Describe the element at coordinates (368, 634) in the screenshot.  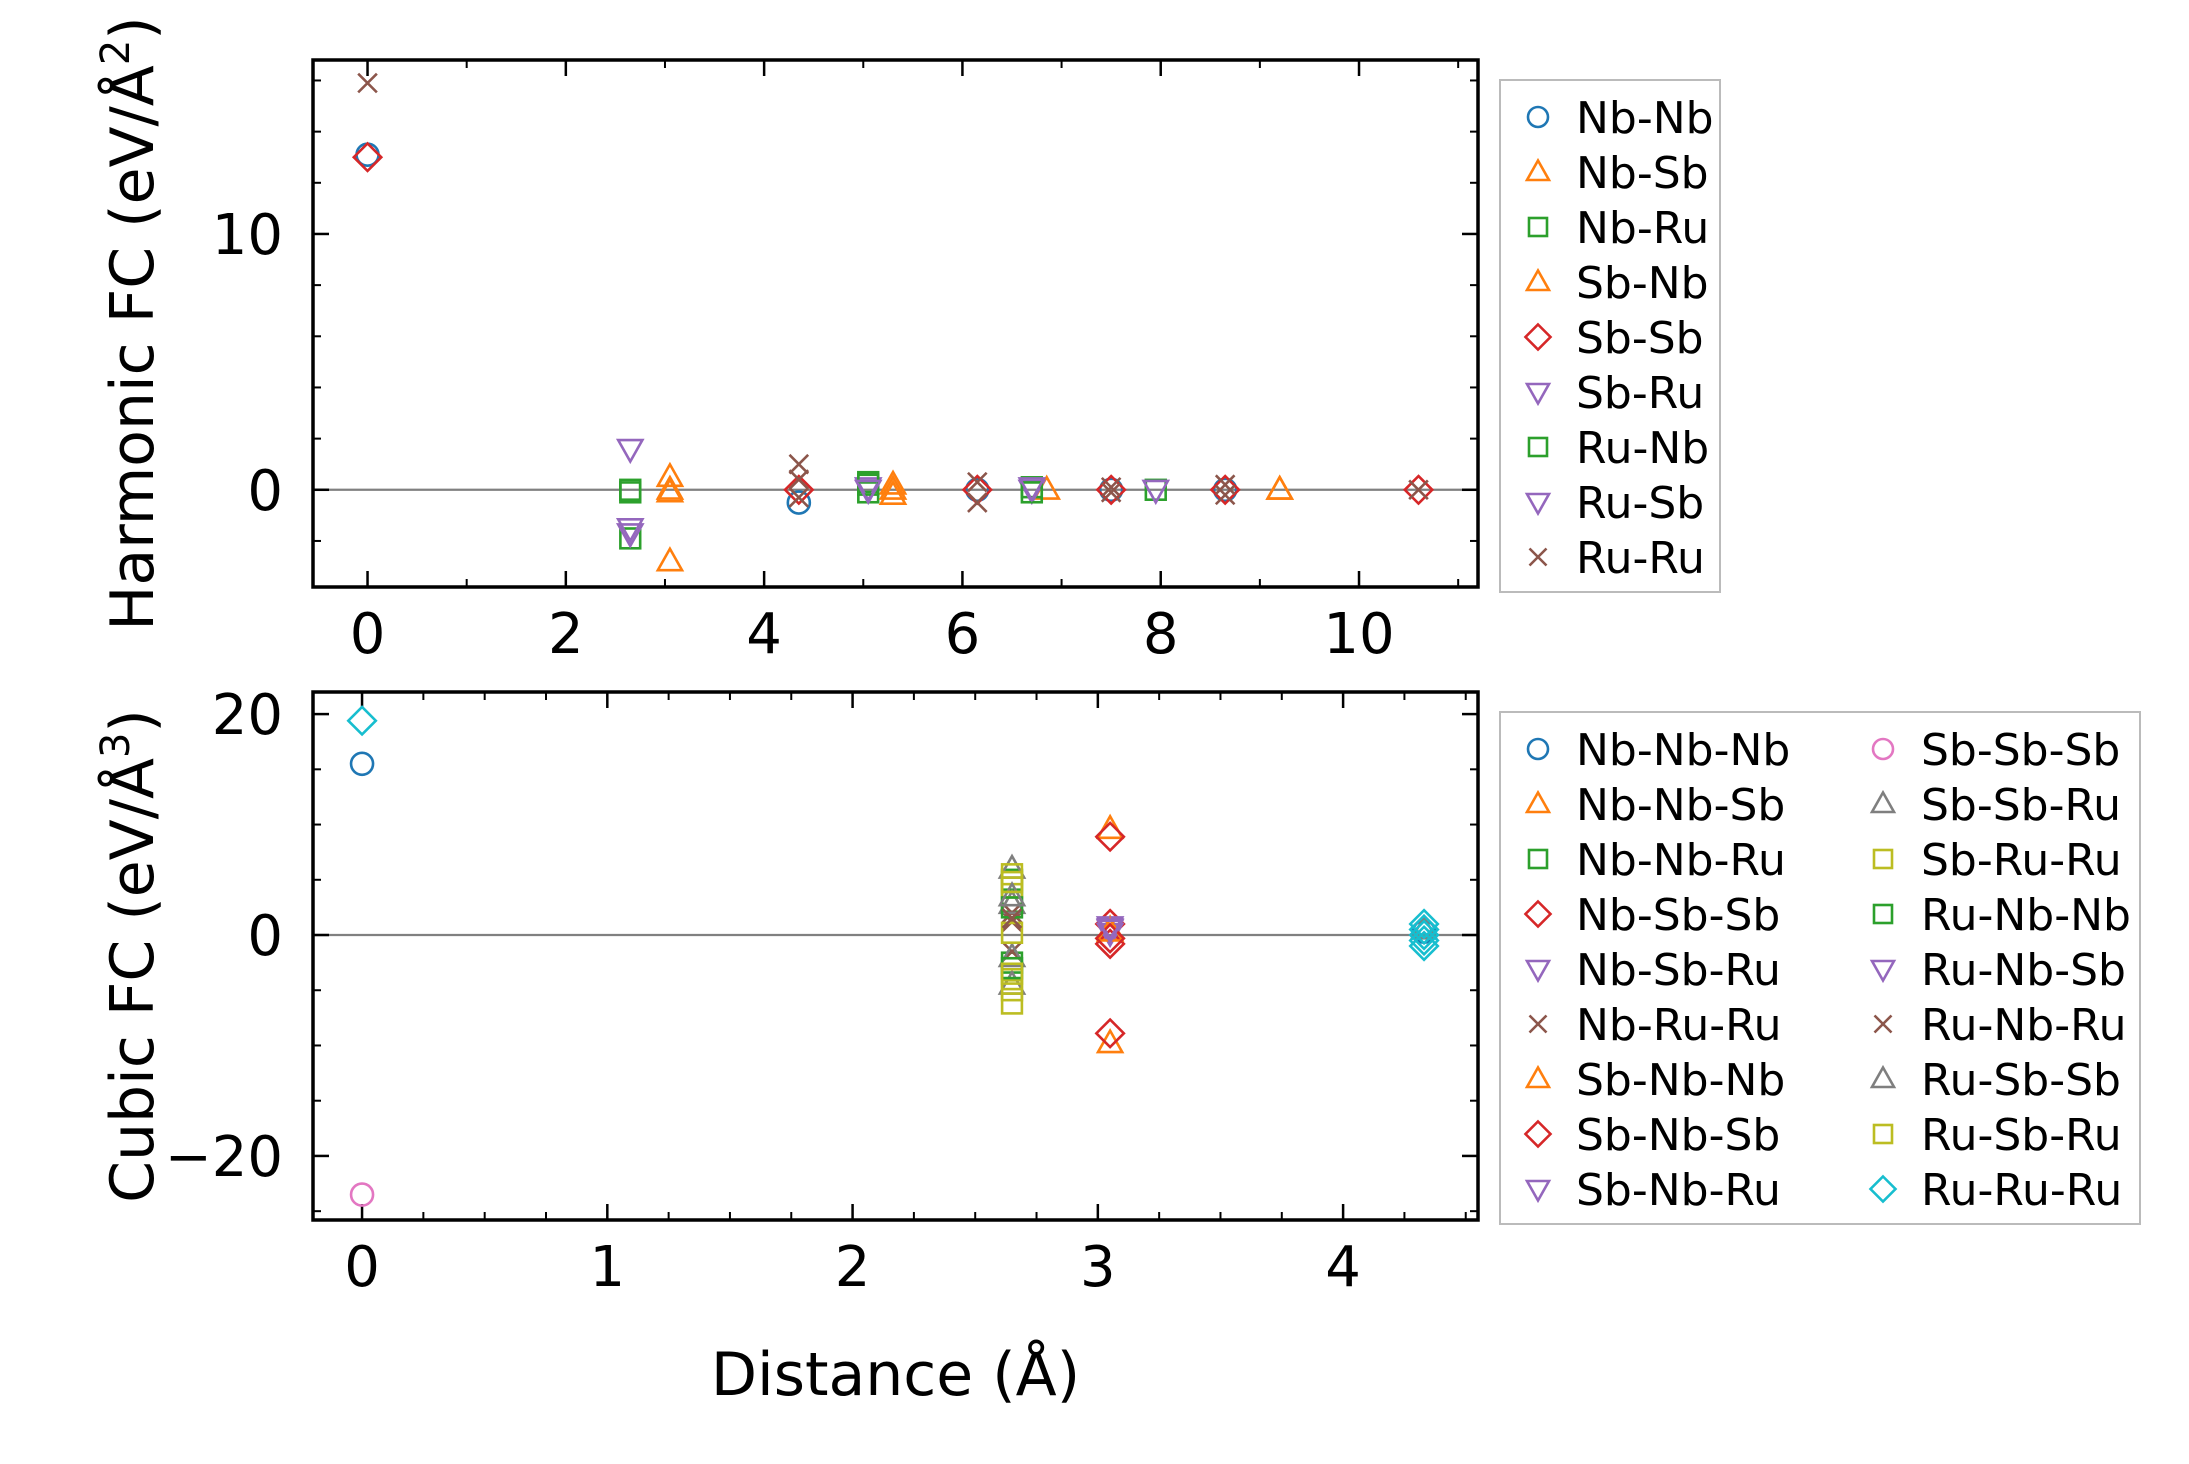
I see `harmonic-xtick-label: 0` at that location.